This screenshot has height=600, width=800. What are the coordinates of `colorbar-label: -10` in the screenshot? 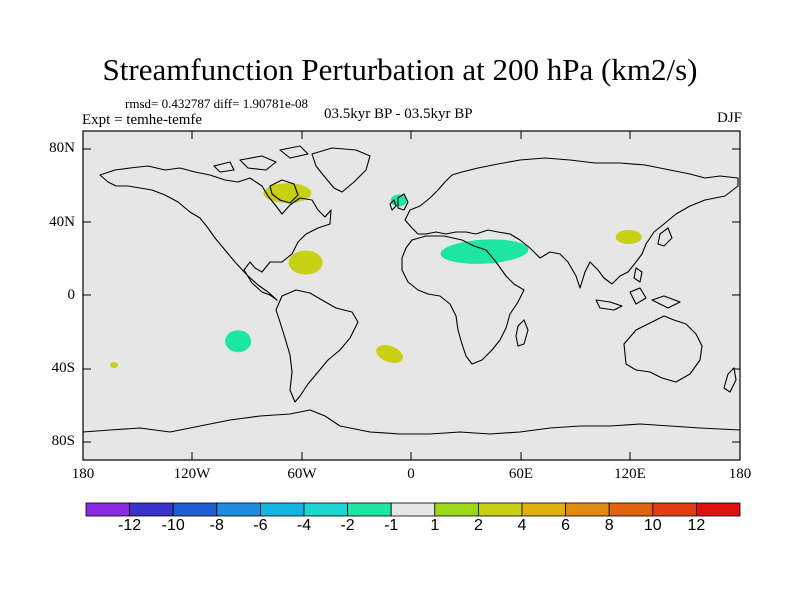 It's located at (173, 525).